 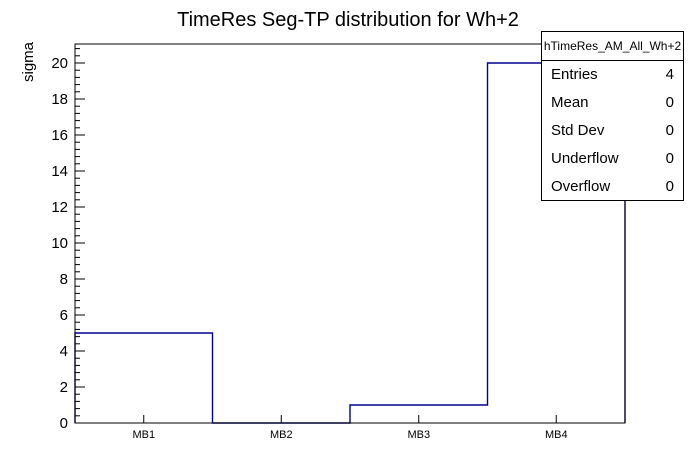 What do you see at coordinates (612, 74) in the screenshot?
I see `stats-row-entries: Entries 4` at bounding box center [612, 74].